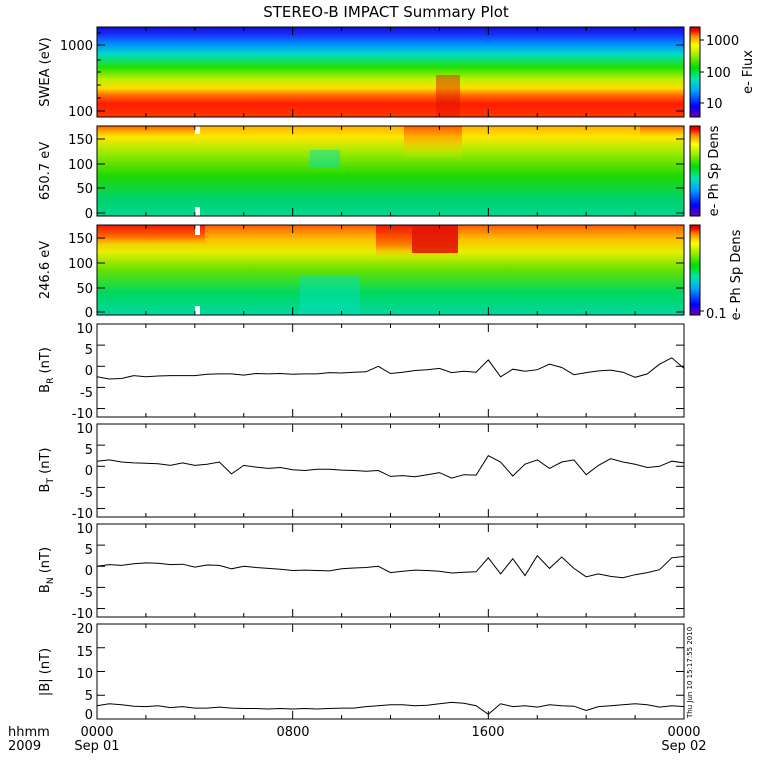  What do you see at coordinates (65, 572) in the screenshot?
I see `bn-yaxis: 10 5 0 -5 -10 BN (nT)` at bounding box center [65, 572].